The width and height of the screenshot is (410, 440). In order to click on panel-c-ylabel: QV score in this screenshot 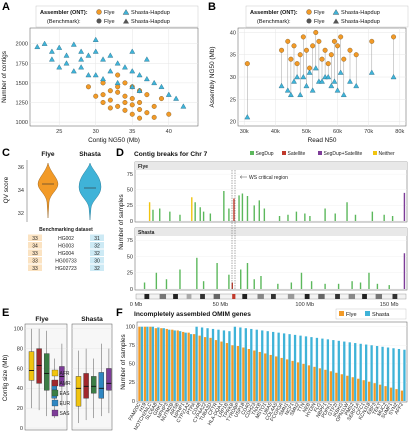, I will do `click(6, 189)`.